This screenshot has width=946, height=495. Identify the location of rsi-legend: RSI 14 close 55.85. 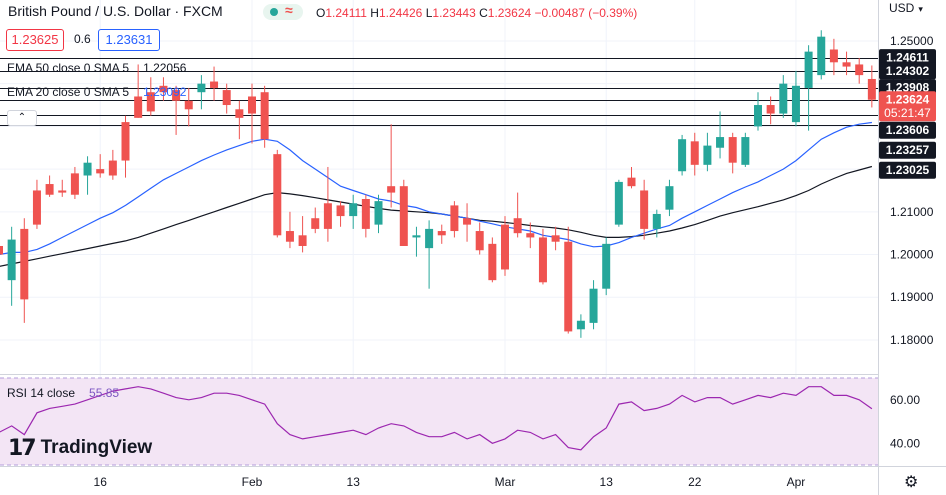
(63, 393).